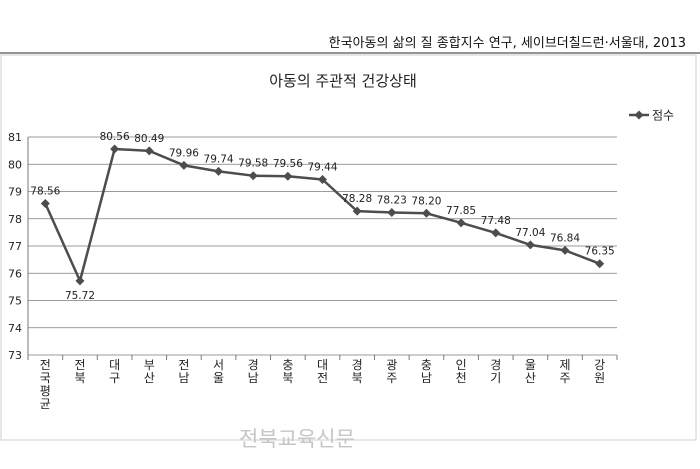 This screenshot has height=469, width=700. Describe the element at coordinates (461, 211) in the screenshot. I see `data-label: 77.85` at that location.